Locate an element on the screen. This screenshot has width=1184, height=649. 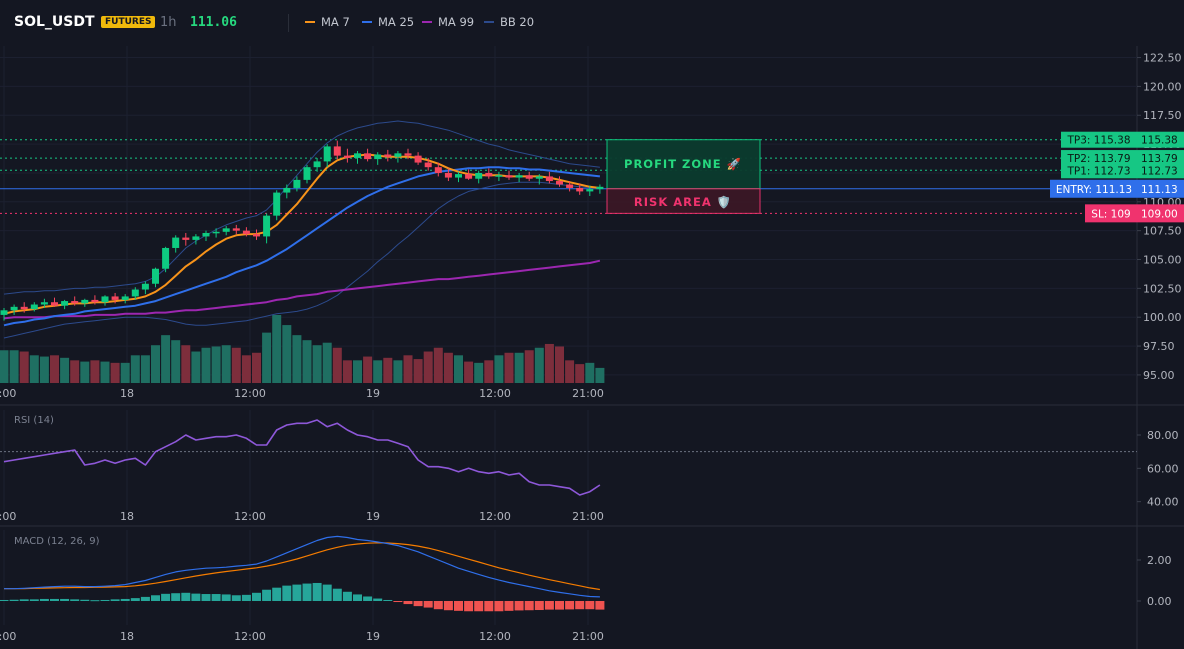
price-axis-label: 95.00 is located at coordinates (1159, 375).